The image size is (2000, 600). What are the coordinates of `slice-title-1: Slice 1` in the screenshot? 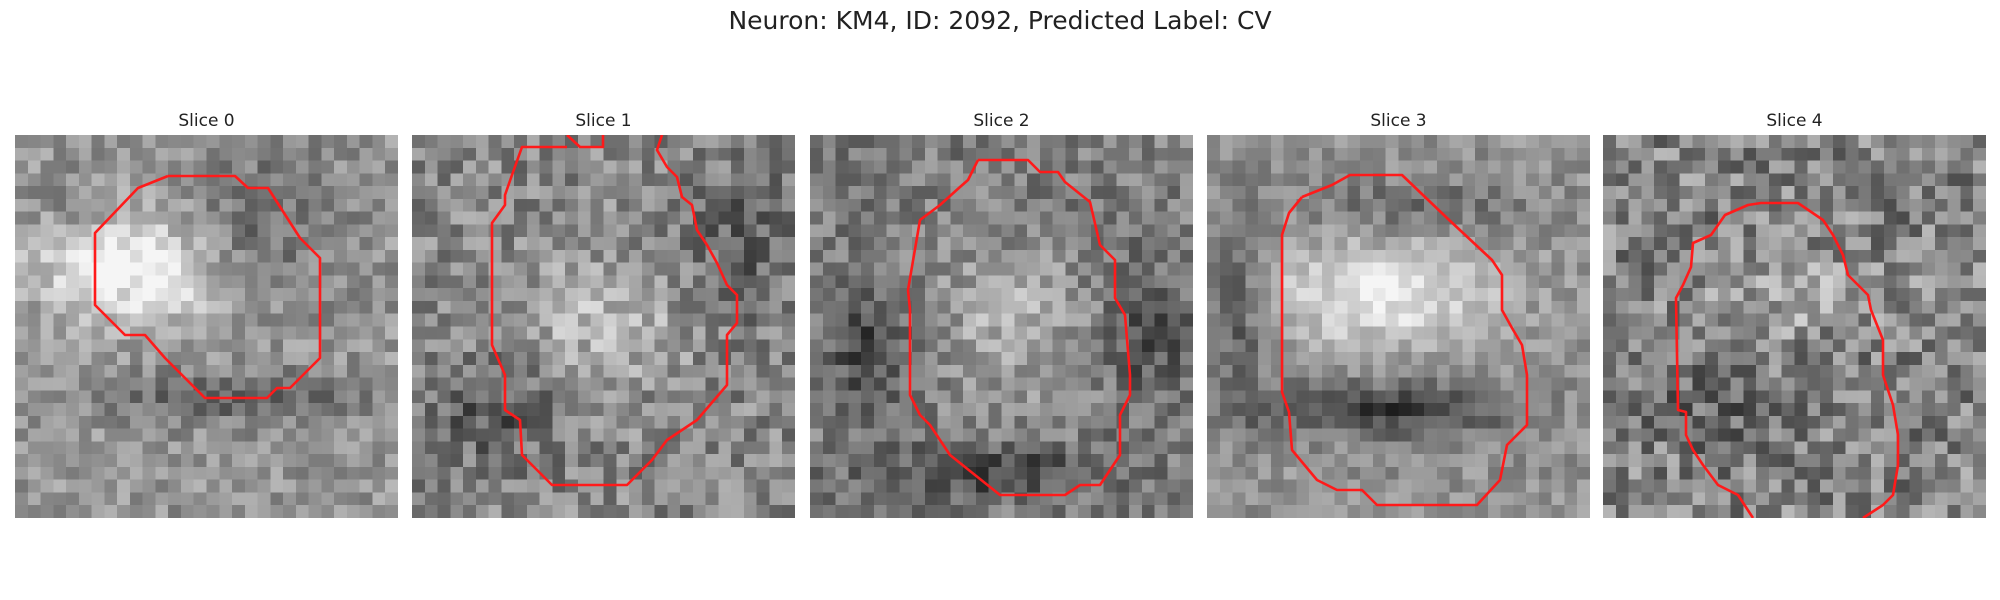 It's located at (603, 121).